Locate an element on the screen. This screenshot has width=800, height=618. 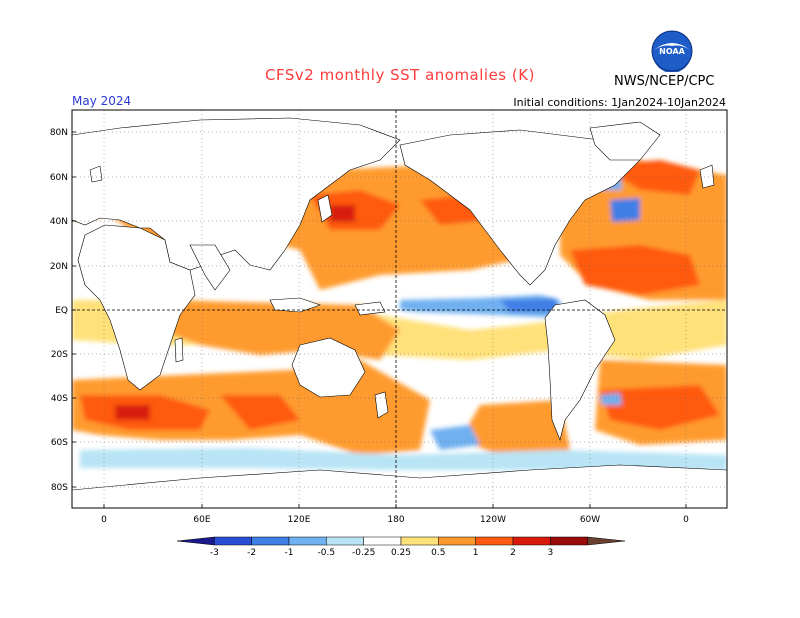
colorbar-label: 3 is located at coordinates (550, 553).